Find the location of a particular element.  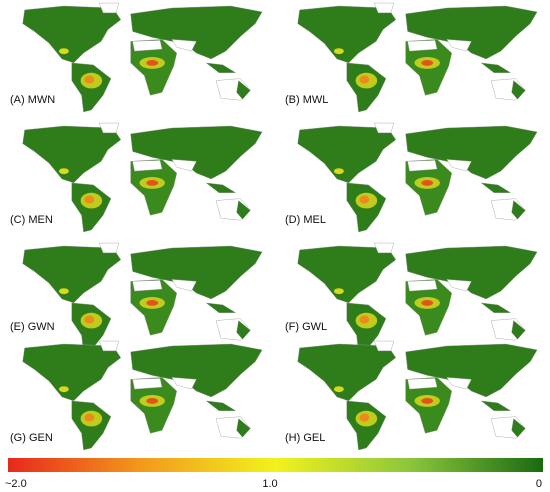

panel-label: (F) GWL is located at coordinates (306, 327).